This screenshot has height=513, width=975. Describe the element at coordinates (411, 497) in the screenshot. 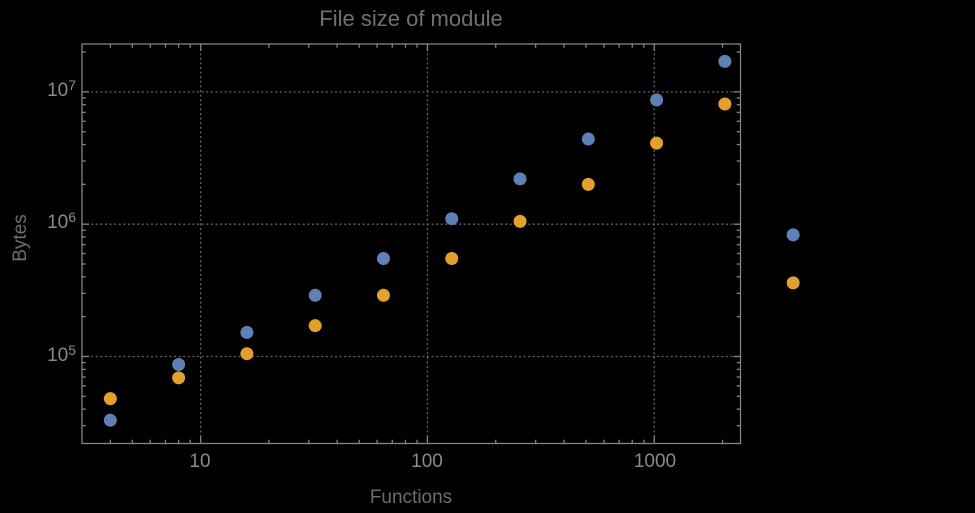

I see `x-axis-label: Functions` at that location.